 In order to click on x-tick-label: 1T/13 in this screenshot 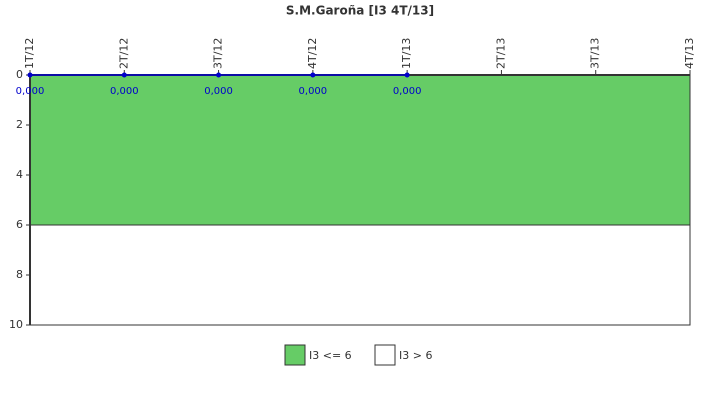, I will do `click(406, 53)`.